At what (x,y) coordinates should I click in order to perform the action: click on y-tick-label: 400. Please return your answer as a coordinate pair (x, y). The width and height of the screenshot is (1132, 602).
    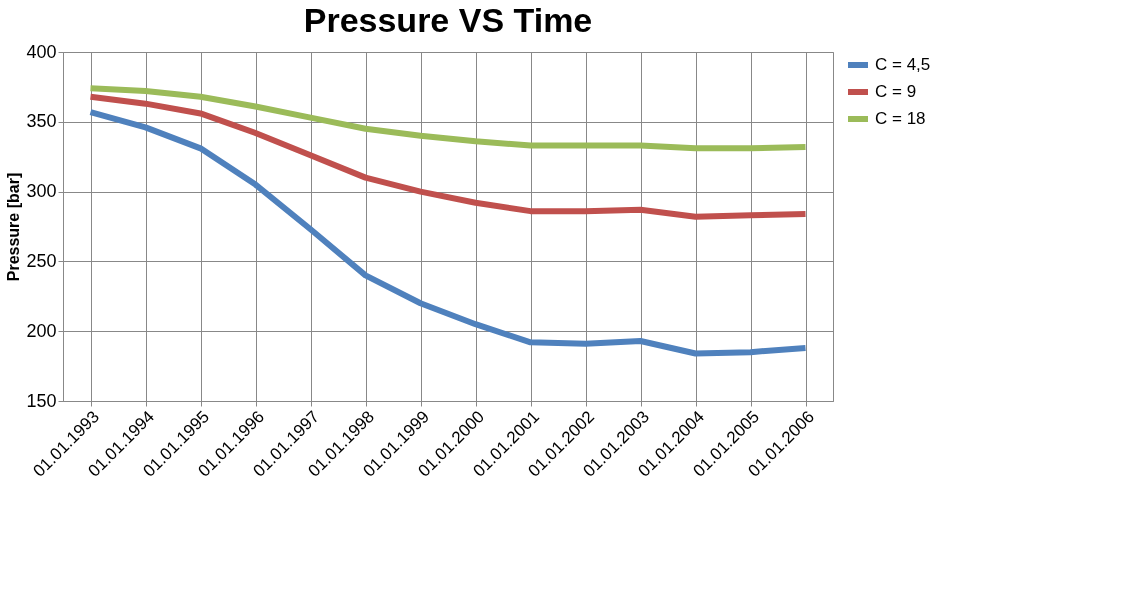
    Looking at the image, I should click on (41, 51).